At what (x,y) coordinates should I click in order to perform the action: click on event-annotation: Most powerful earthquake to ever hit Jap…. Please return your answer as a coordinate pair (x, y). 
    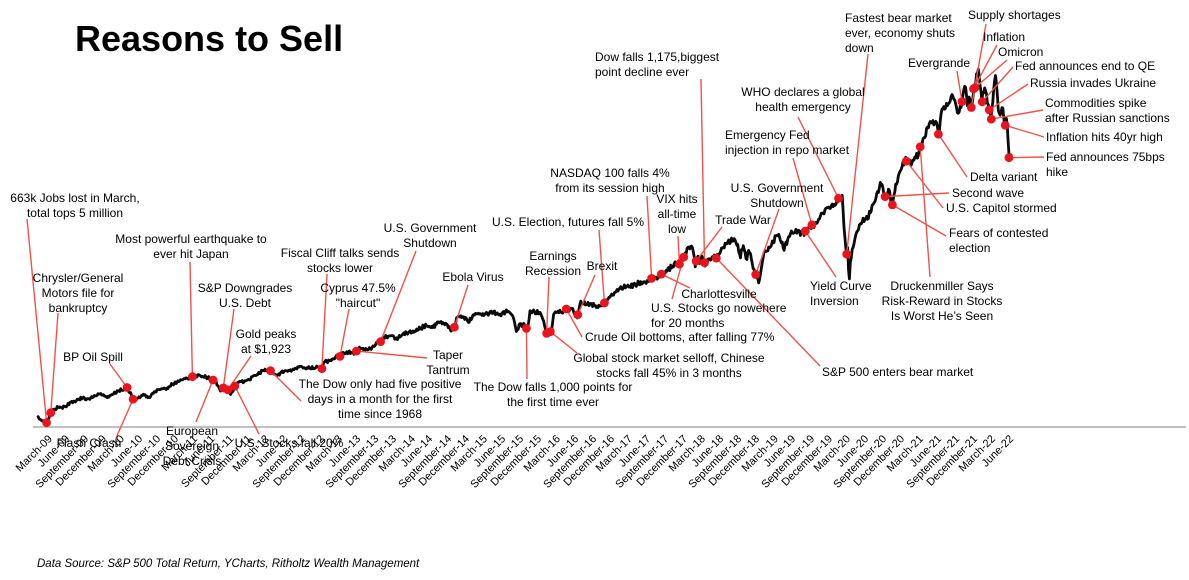
    Looking at the image, I should click on (191, 246).